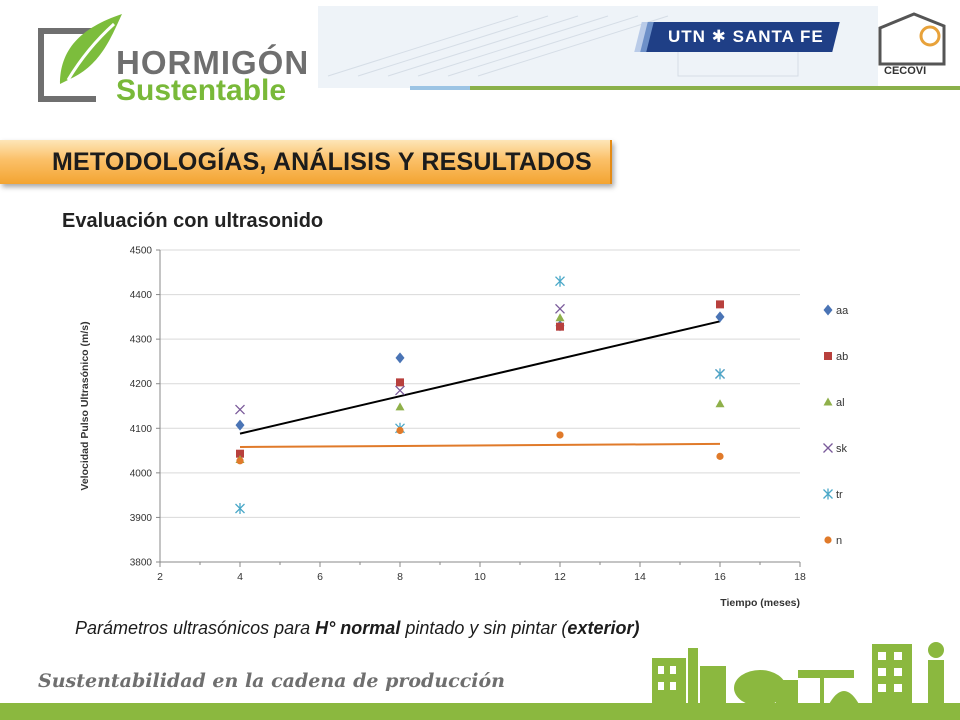 This screenshot has height=720, width=960. Describe the element at coordinates (67, 65) in the screenshot. I see `logo-frame` at that location.